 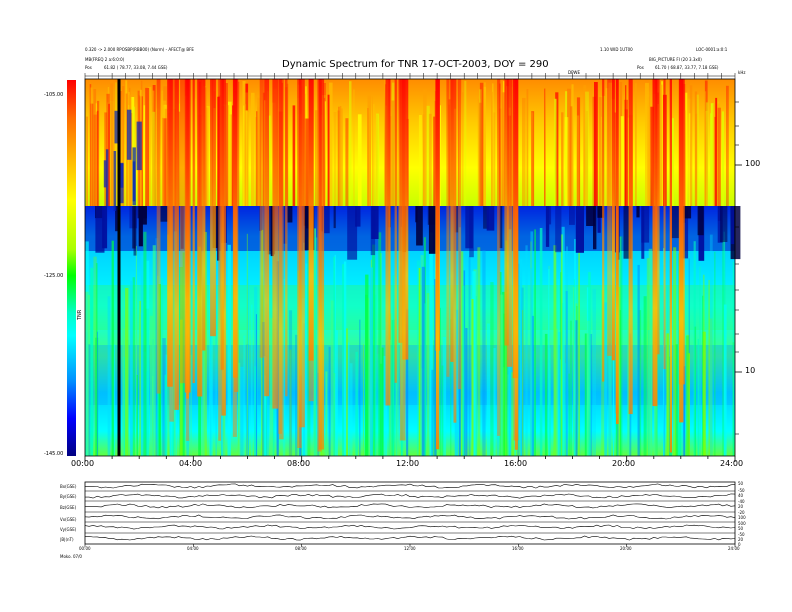 What do you see at coordinates (741, 483) in the screenshot?
I see `lower-right-tick: 50` at bounding box center [741, 483].